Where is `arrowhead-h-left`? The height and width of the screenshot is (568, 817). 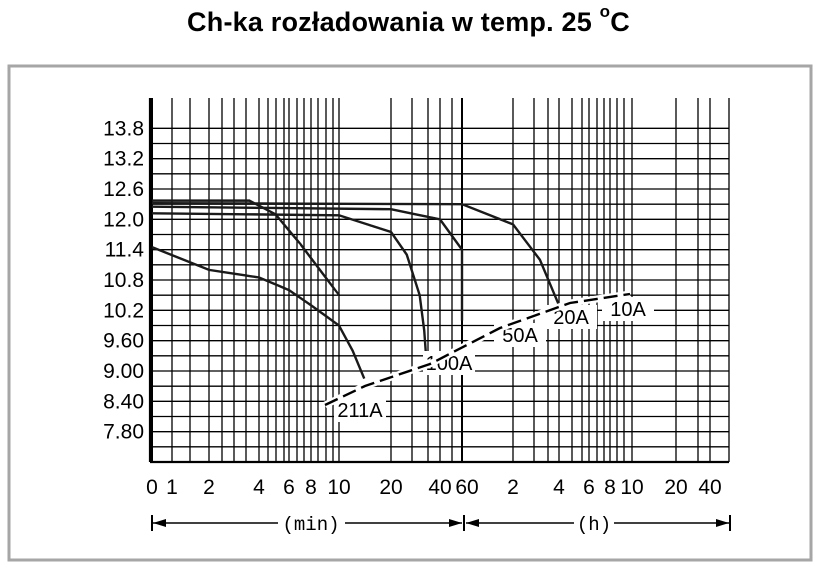
arrowhead-h-left is located at coordinates (472, 523).